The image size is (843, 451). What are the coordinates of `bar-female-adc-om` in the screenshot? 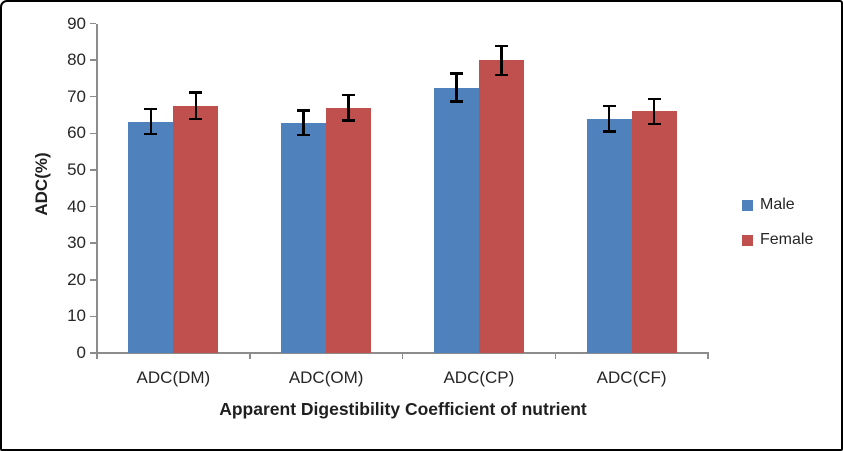 It's located at (349, 230).